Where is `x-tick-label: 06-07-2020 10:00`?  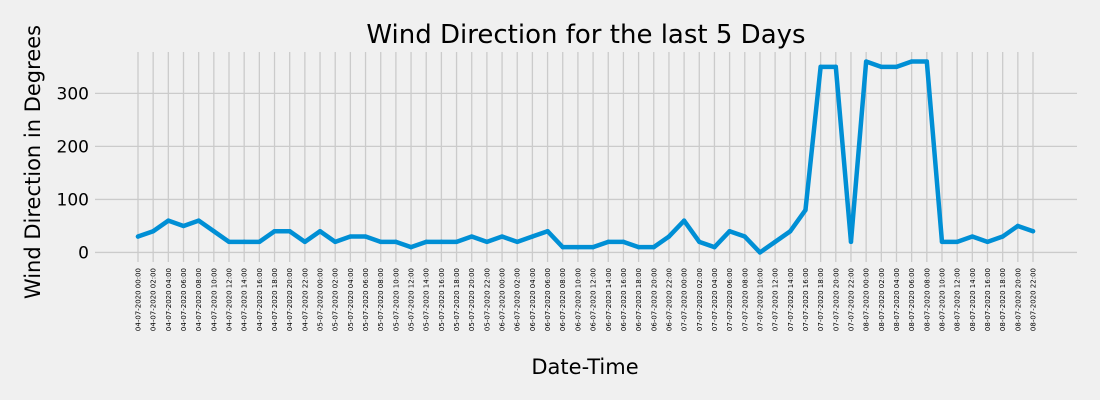 x-tick-label: 06-07-2020 10:00 is located at coordinates (578, 299).